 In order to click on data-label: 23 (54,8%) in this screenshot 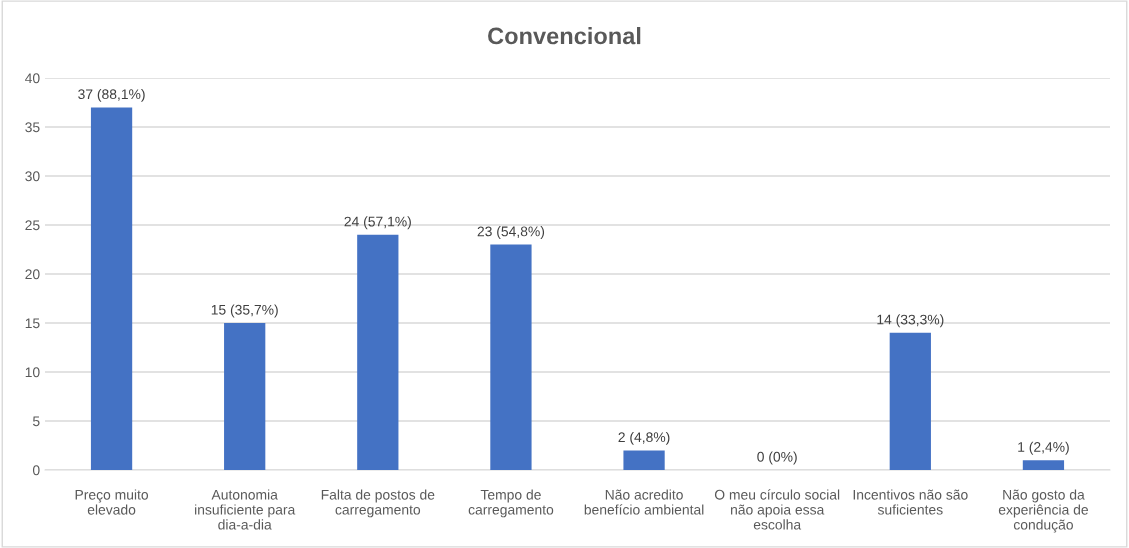, I will do `click(511, 233)`.